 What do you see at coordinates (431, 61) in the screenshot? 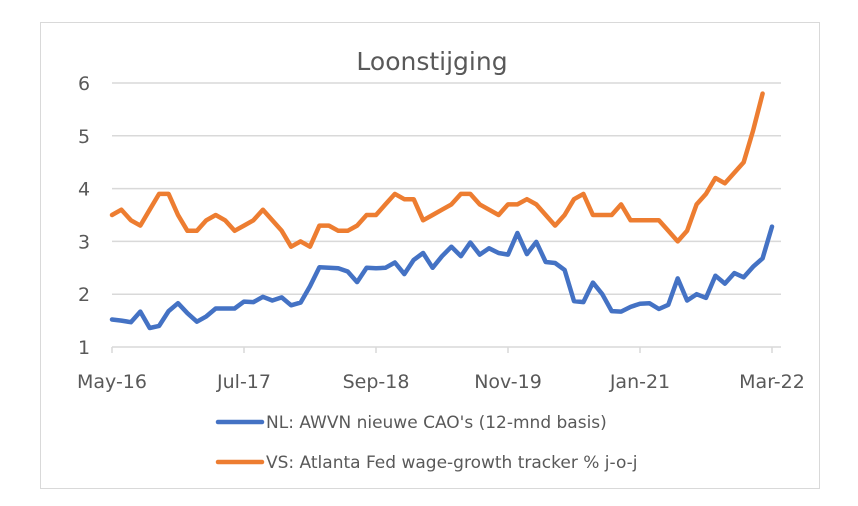
I see `chart-title: Loonstijging` at bounding box center [431, 61].